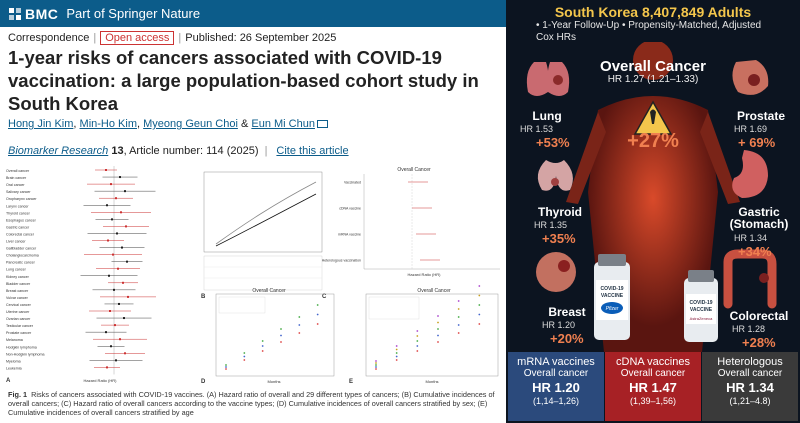  I want to click on stomach-icon, so click(750, 174).